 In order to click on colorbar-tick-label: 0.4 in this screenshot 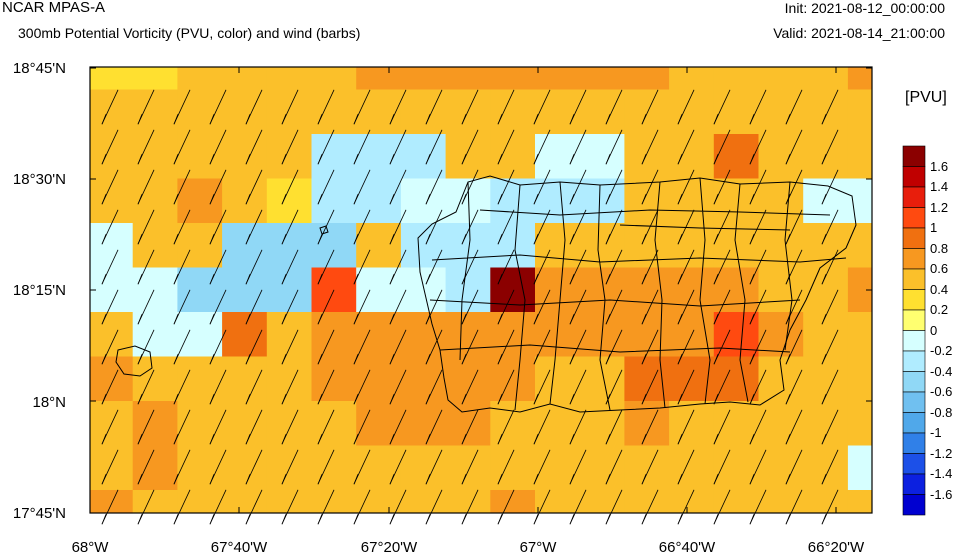, I will do `click(939, 289)`.